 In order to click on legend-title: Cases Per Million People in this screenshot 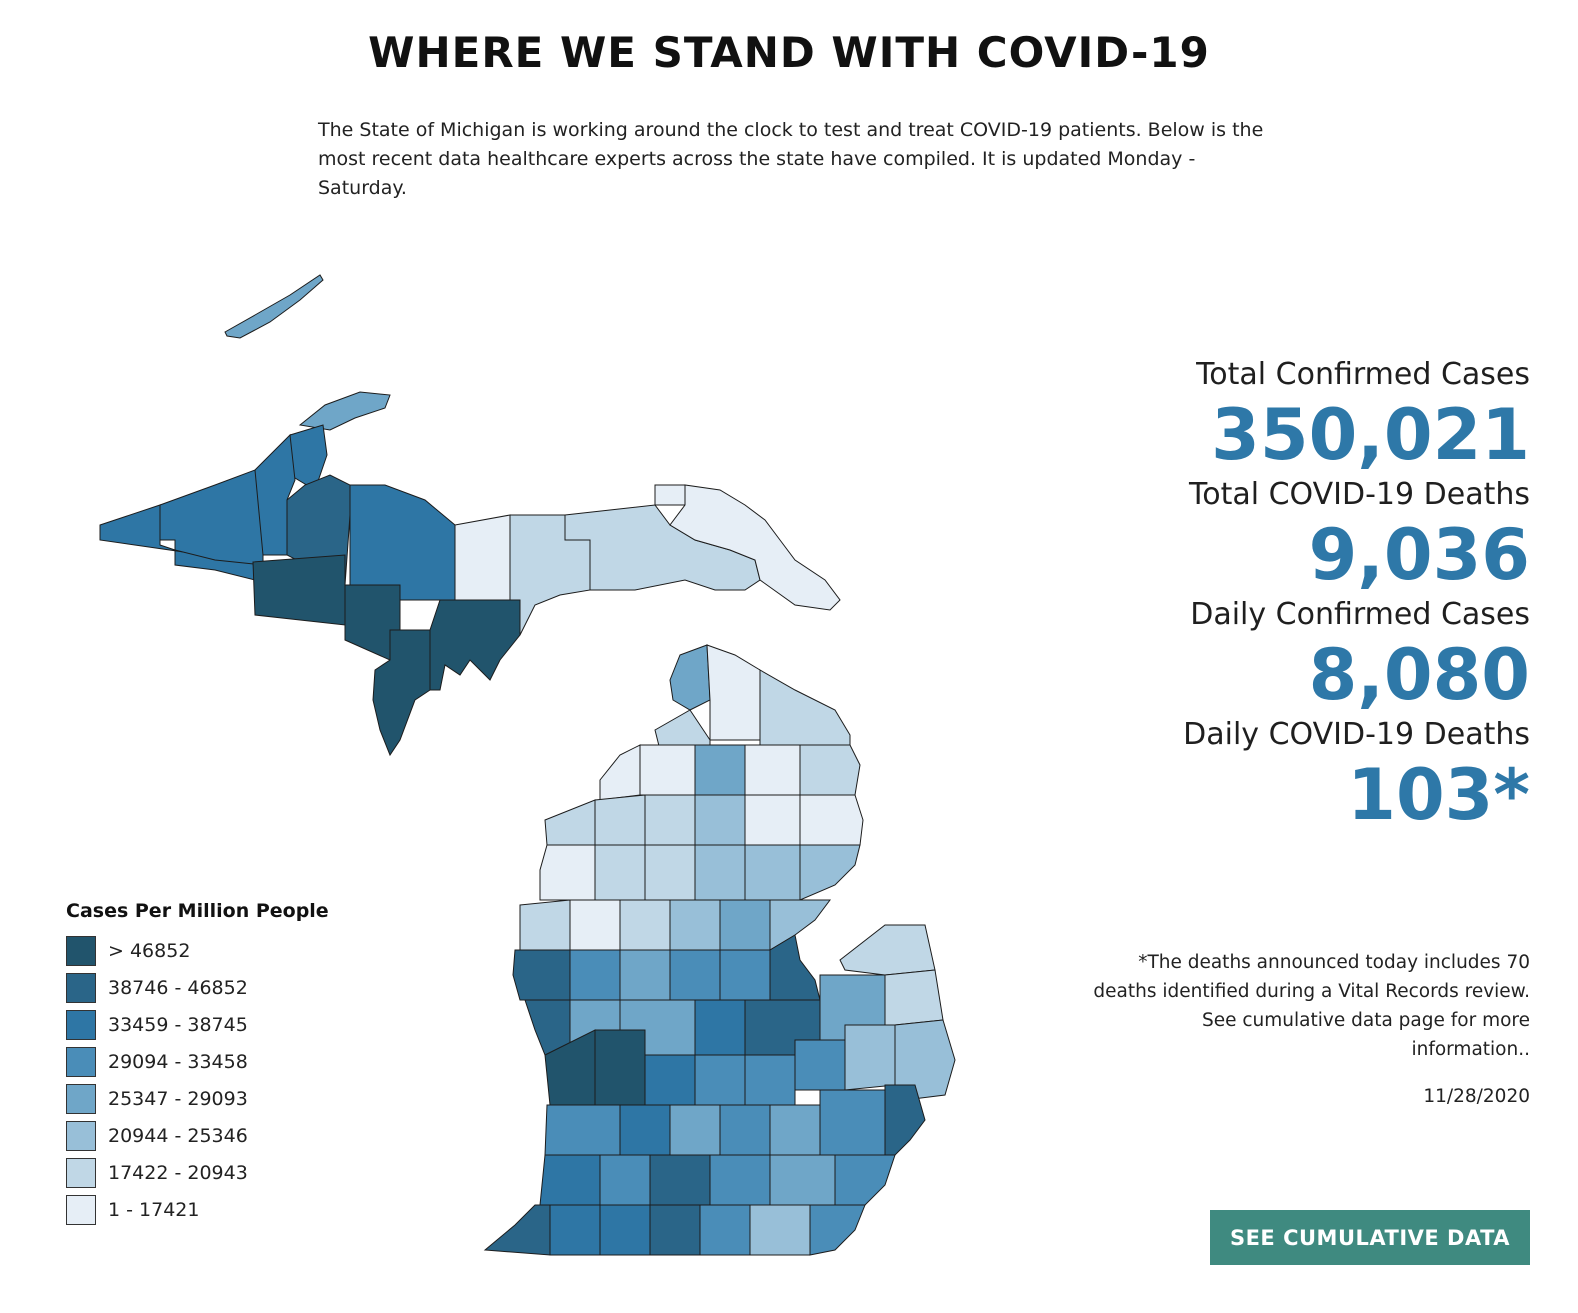, I will do `click(197, 911)`.